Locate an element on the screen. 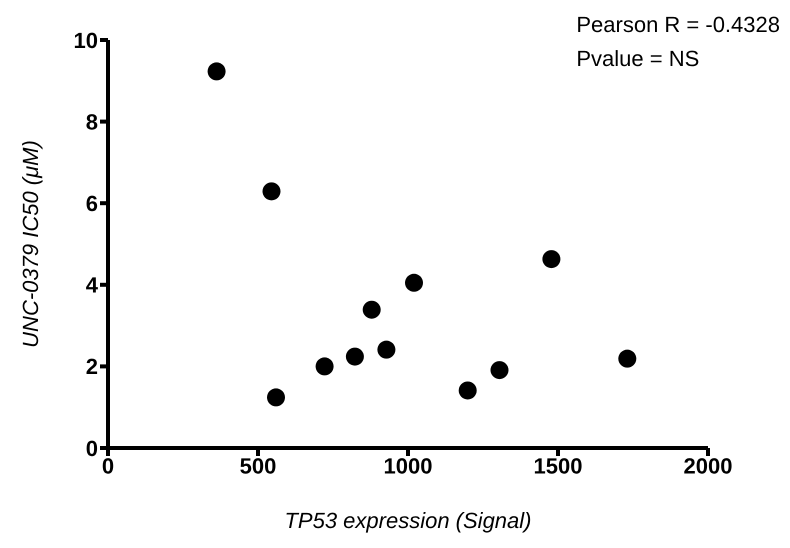  x-axis-title: TP53 expression (Signal) is located at coordinates (408, 520).